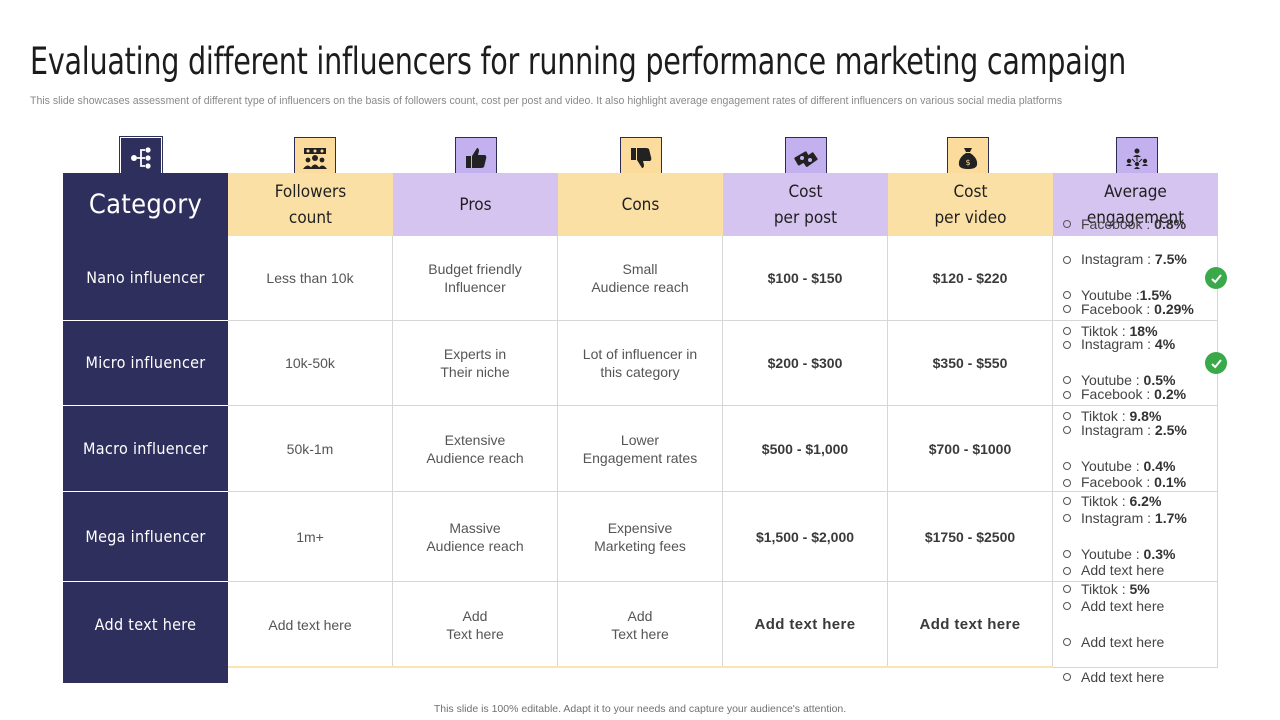 This screenshot has width=1280, height=720. I want to click on followers-cell: 50k-1m, so click(310, 449).